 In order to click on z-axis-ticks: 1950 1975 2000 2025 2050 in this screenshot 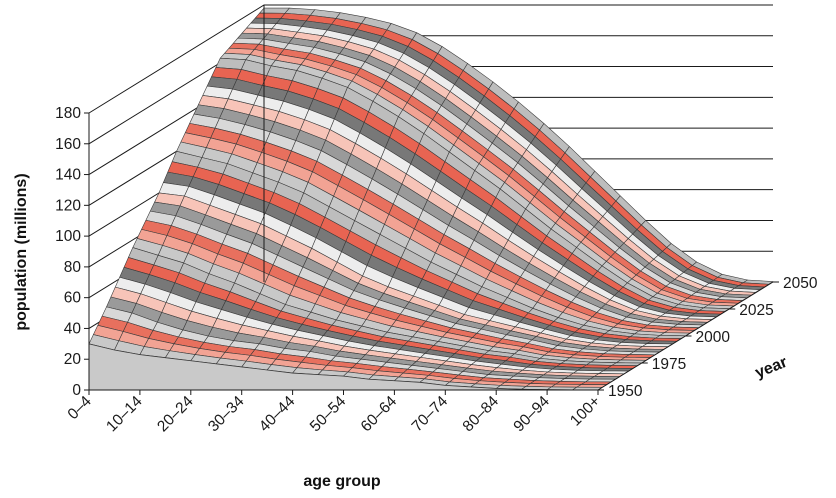, I will do `click(708, 337)`.